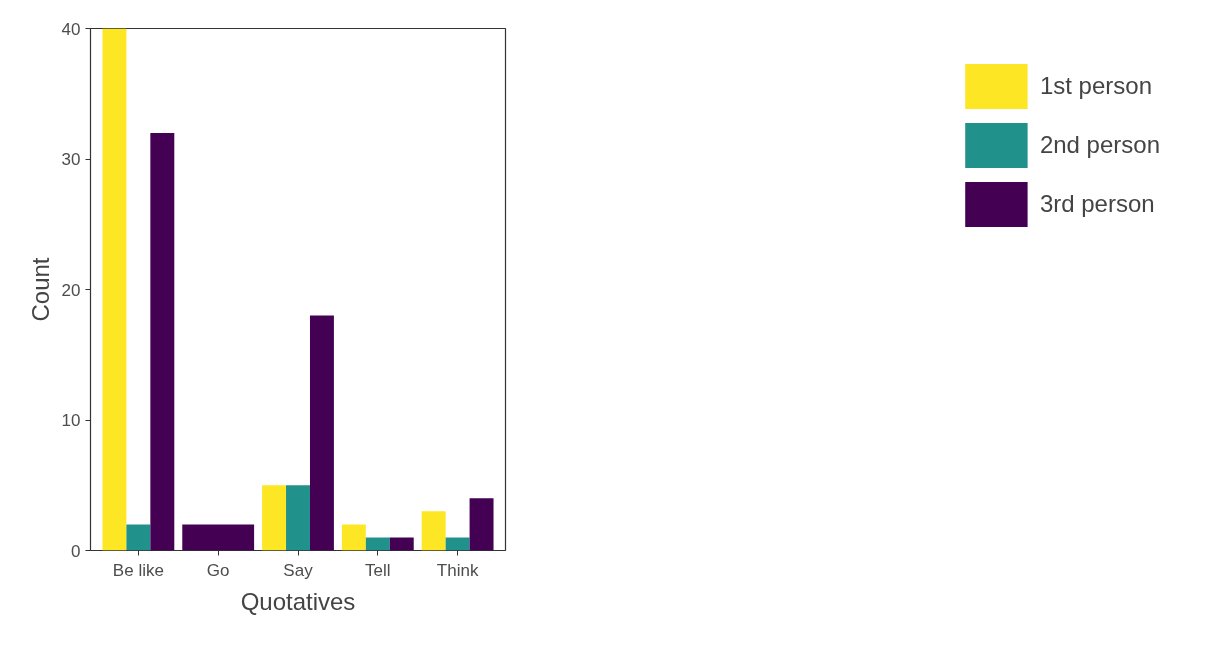 The width and height of the screenshot is (1206, 646). I want to click on y-tick-label: 20, so click(71, 290).